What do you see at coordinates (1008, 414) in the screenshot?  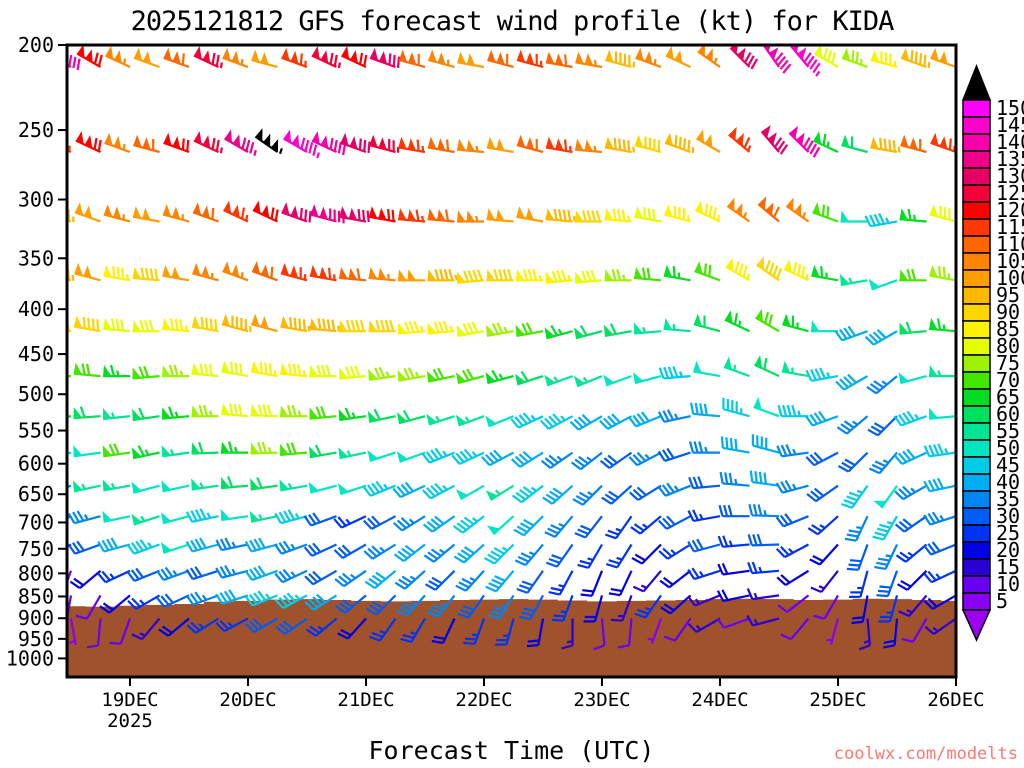 I see `colorbar-label: 60` at bounding box center [1008, 414].